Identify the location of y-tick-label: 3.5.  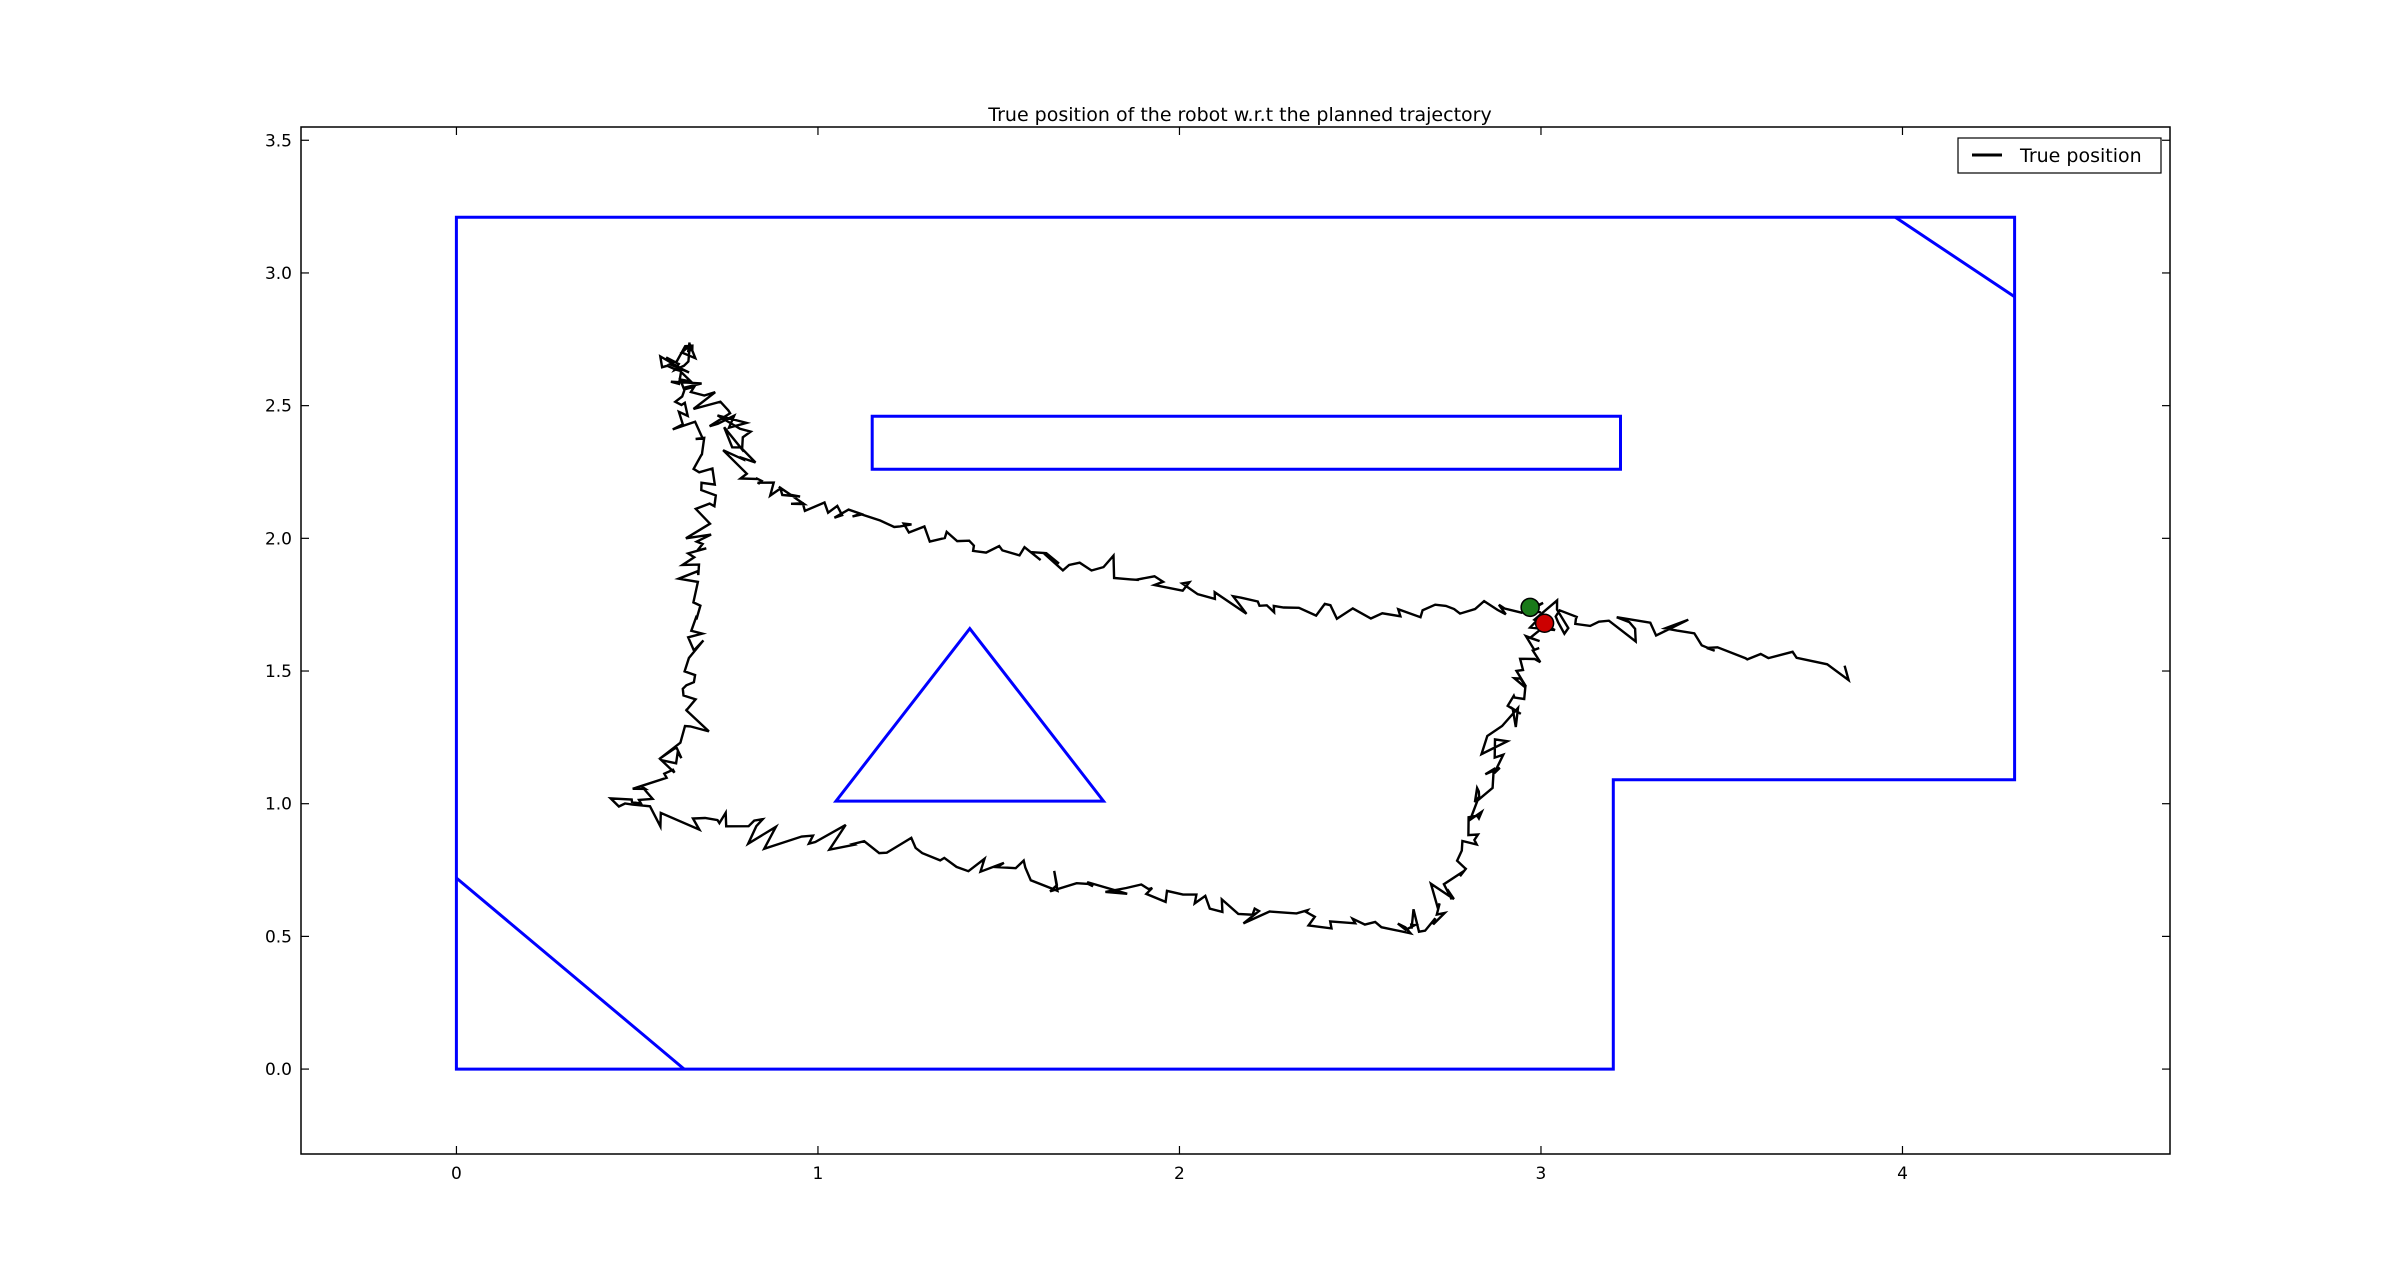
(278, 141).